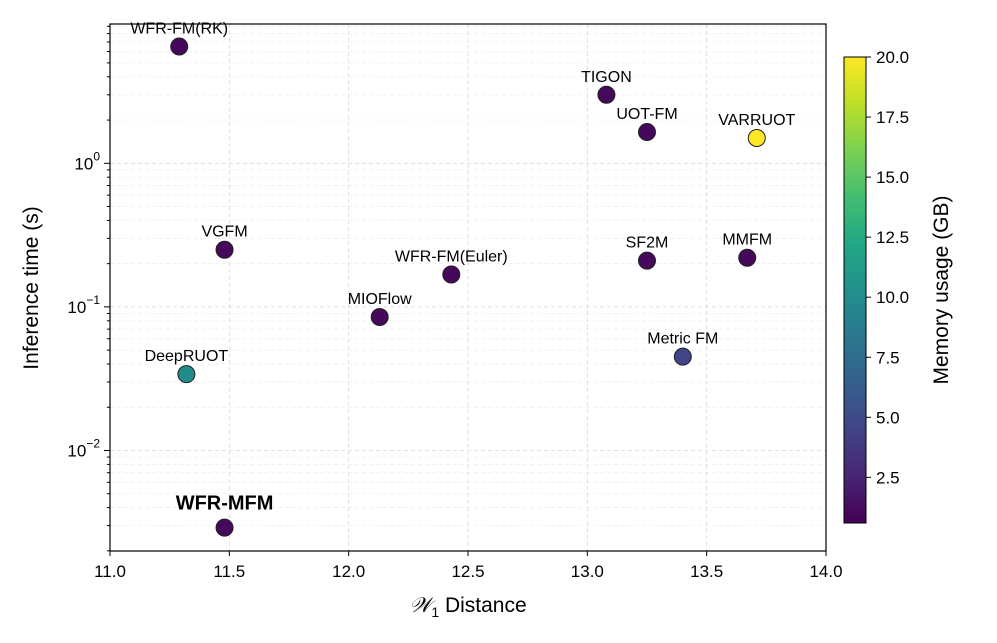 This screenshot has width=997, height=643. I want to click on point-label: WFR-FM(RK), so click(179, 29).